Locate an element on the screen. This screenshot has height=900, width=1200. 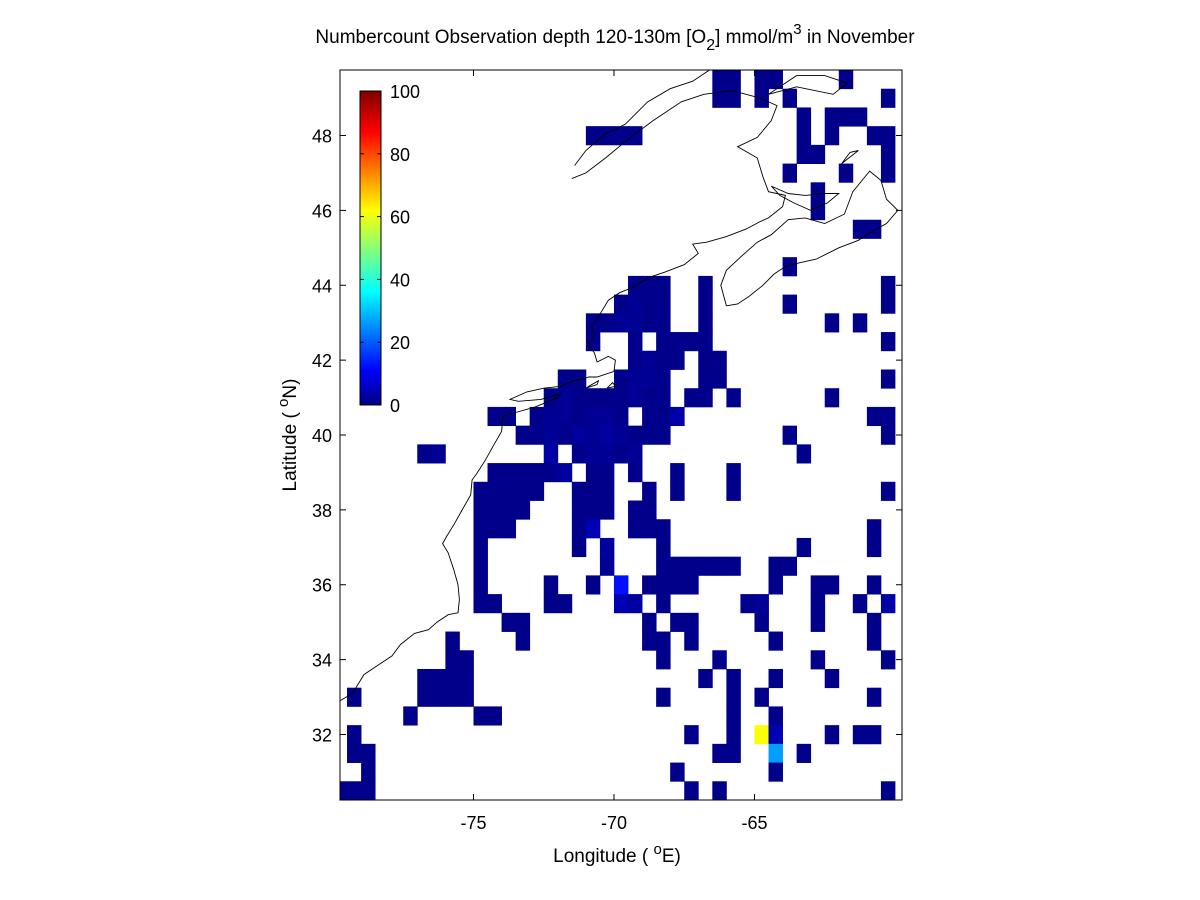
y-tick-label: 48 is located at coordinates (322, 137).